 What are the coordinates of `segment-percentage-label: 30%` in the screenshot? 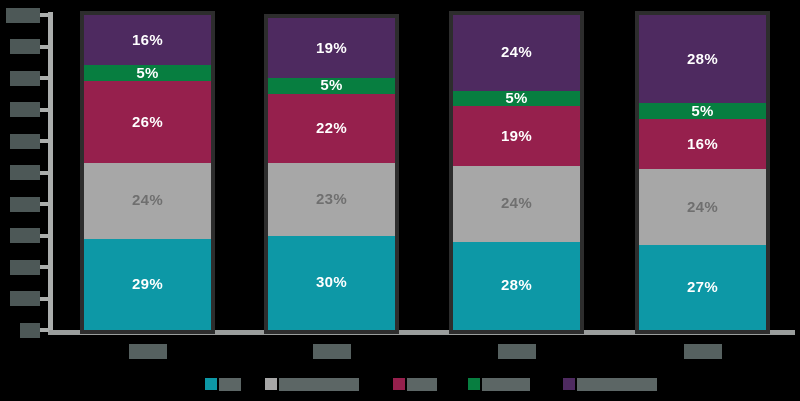 It's located at (331, 283).